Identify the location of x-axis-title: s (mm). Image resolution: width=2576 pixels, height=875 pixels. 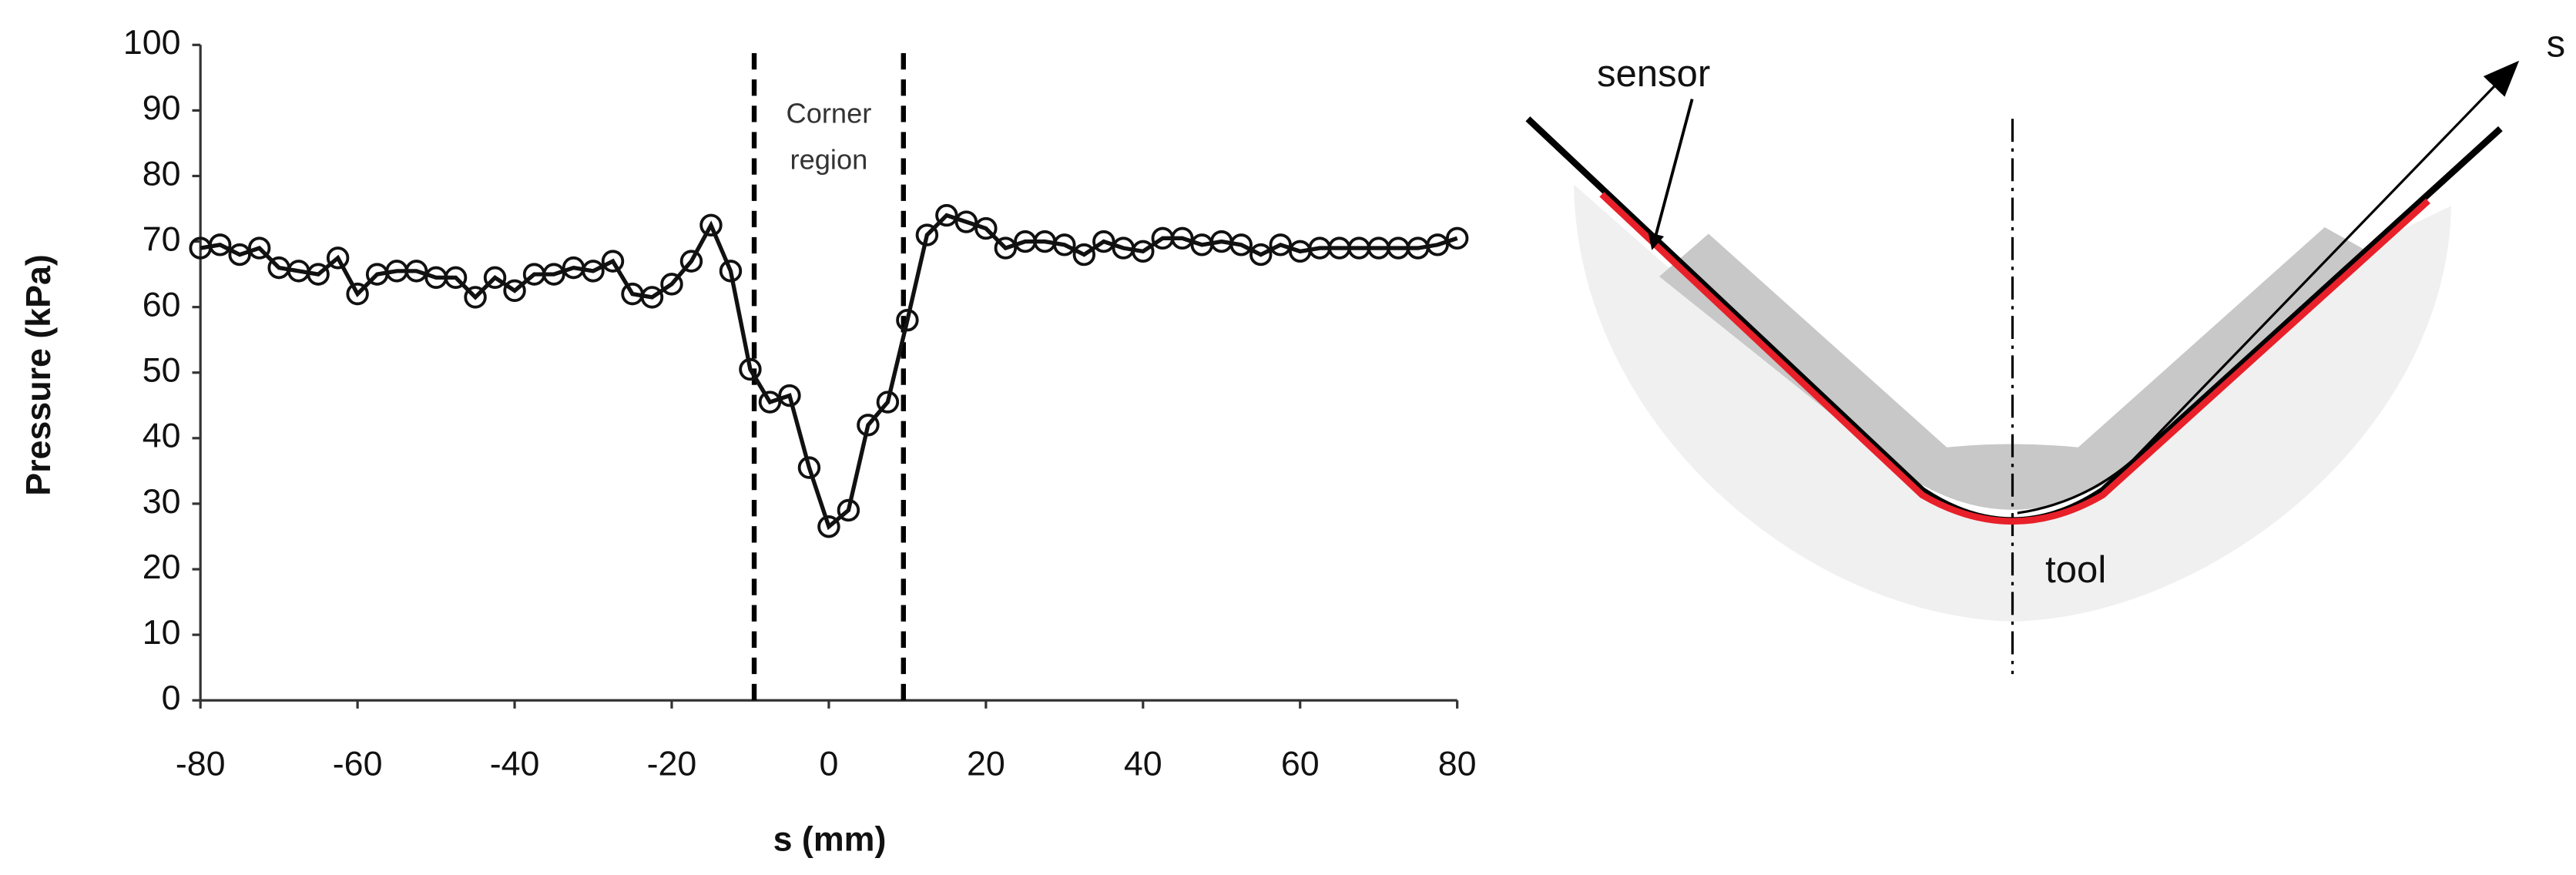
(830, 839).